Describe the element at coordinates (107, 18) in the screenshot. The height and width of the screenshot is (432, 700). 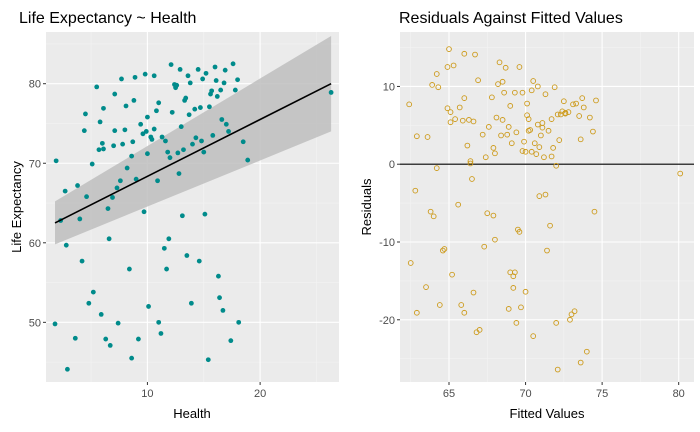
I see `chart-title: Life Expectancy ~ Health` at that location.